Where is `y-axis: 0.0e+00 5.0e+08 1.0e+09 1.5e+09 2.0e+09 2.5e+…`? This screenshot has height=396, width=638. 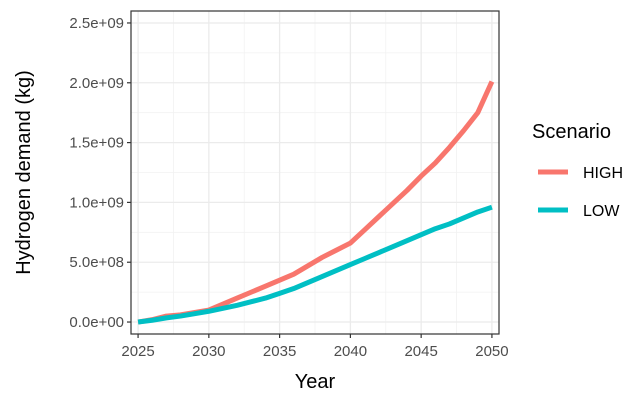 y-axis: 0.0e+00 5.0e+08 1.0e+09 1.5e+09 2.0e+09 2.5e+… is located at coordinates (100, 173).